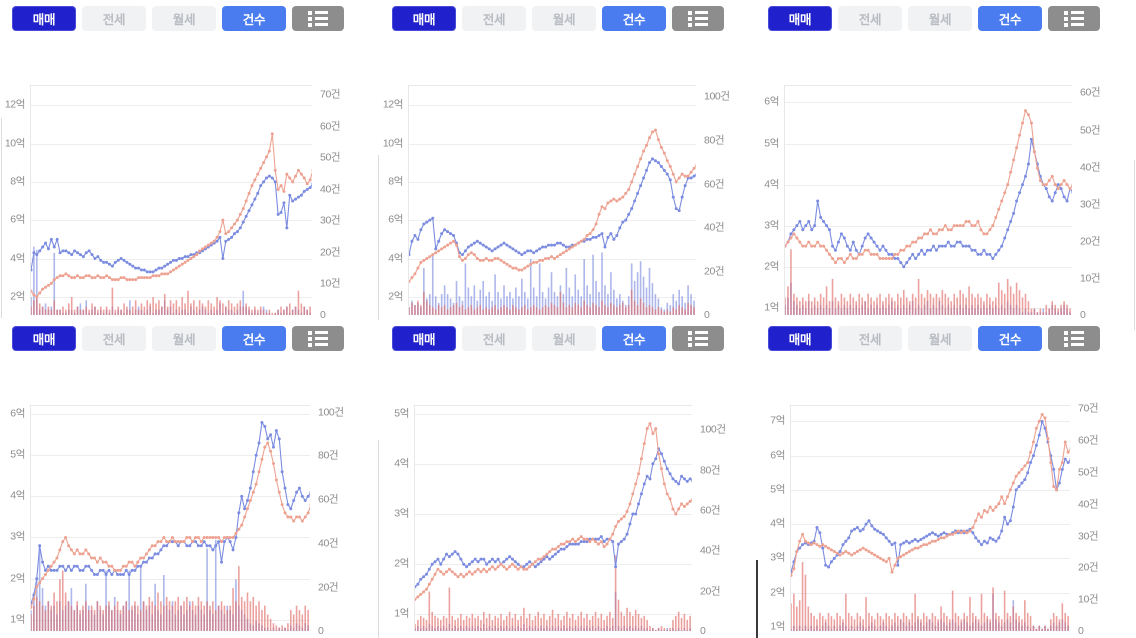 This screenshot has height=638, width=1136. I want to click on y-axis-left-tick: 12억, so click(393, 104).